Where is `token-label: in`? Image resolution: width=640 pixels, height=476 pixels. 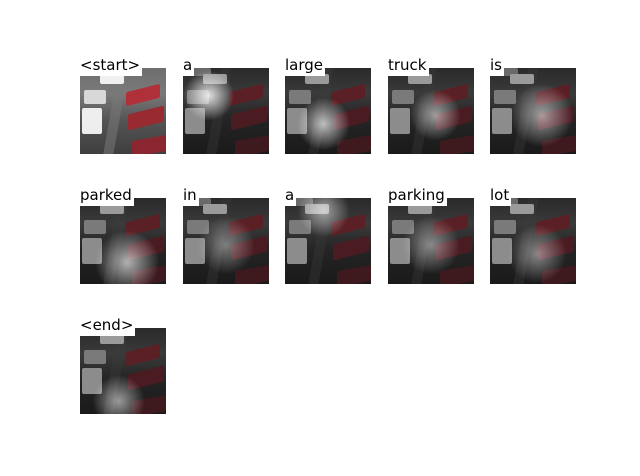 token-label: in is located at coordinates (191, 195).